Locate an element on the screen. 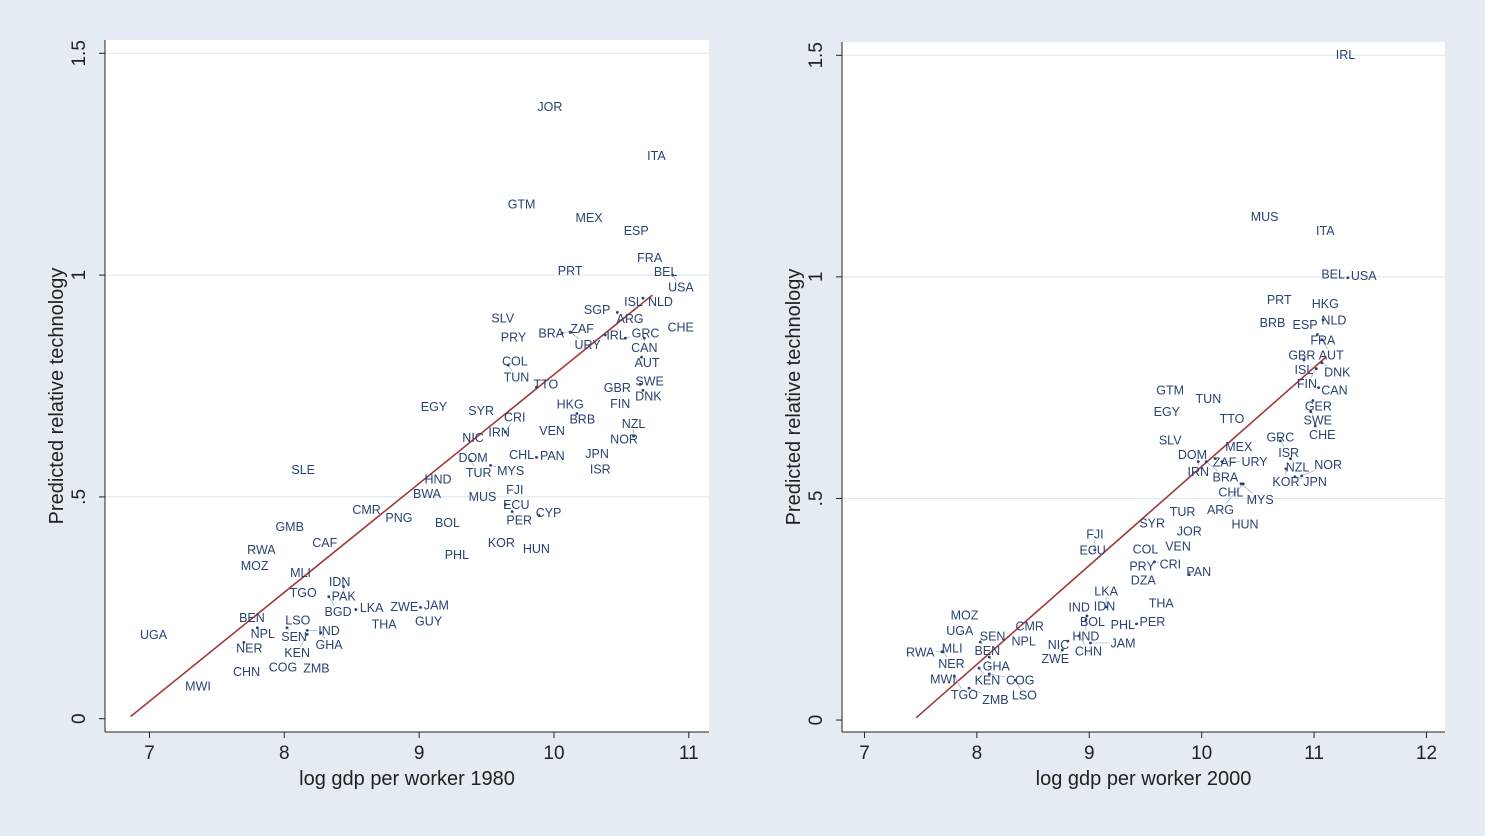 The image size is (1485, 836). point-label-gbr: GBR is located at coordinates (617, 388).